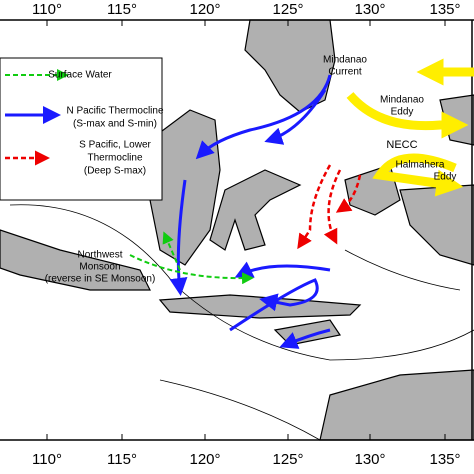 This screenshot has width=474, height=474. Describe the element at coordinates (115, 124) in the screenshot. I see `legend-label: (S-max and S-min)` at that location.